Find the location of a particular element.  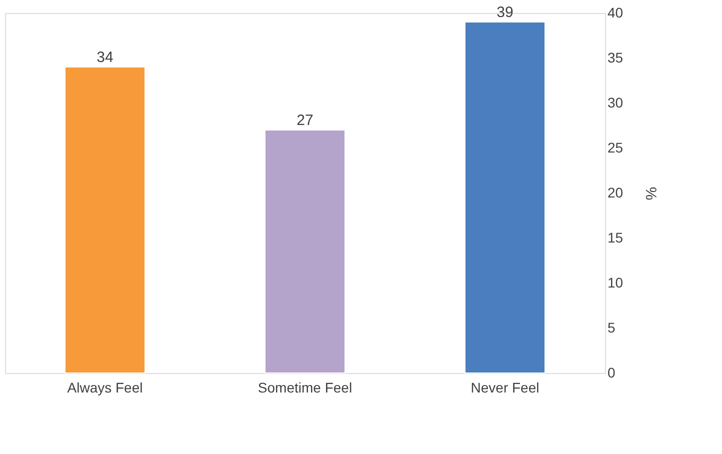

x-tick-label: Always Feel is located at coordinates (105, 388).